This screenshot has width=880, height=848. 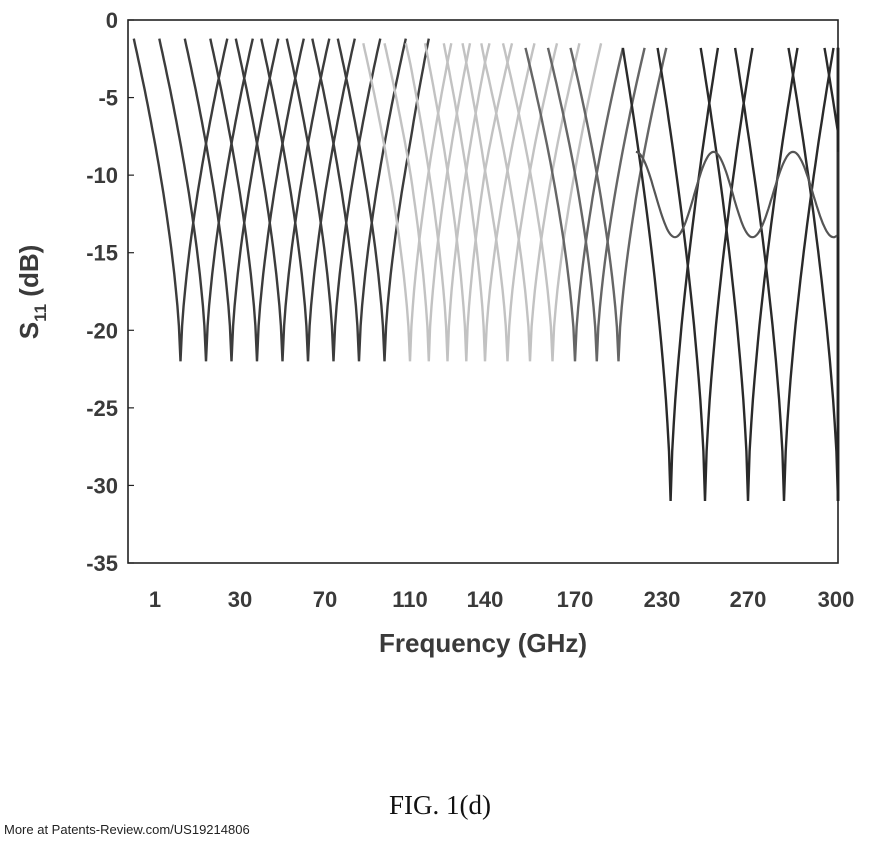 I want to click on y-axis-title-main: S, so click(x=29, y=330).